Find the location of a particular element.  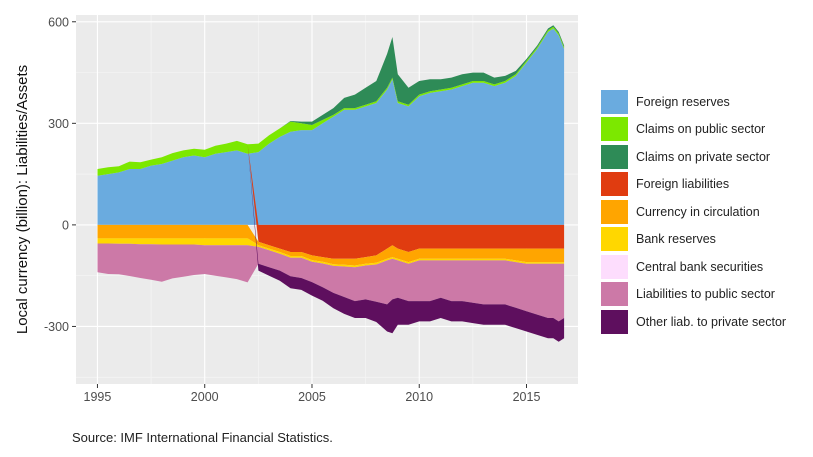

legend-item-claims-on-public-sector: Claims on public sector is located at coordinates (693, 130).